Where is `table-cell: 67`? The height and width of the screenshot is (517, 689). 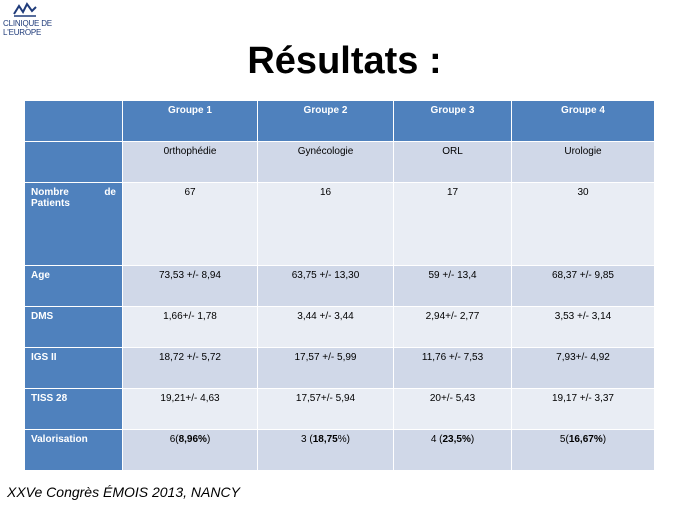 table-cell: 67 is located at coordinates (190, 224).